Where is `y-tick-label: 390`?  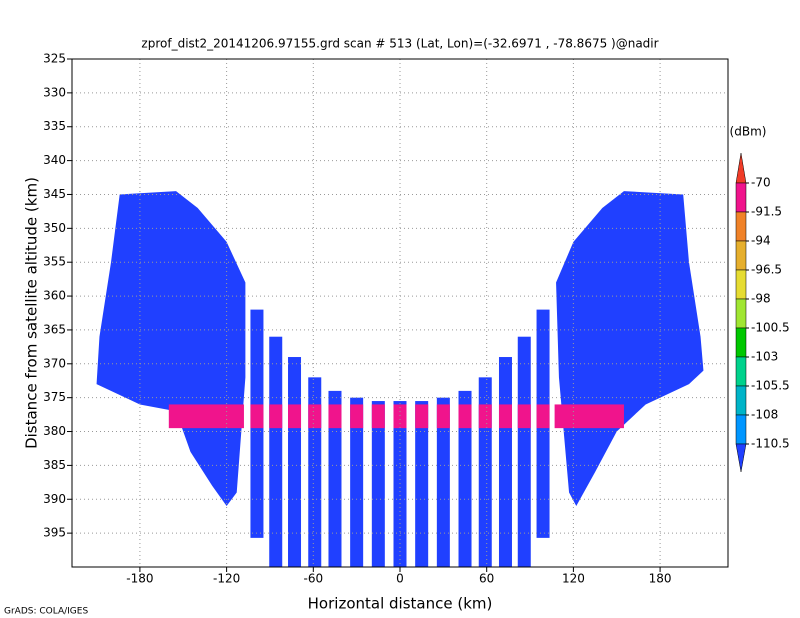
y-tick-label: 390 is located at coordinates (54, 499).